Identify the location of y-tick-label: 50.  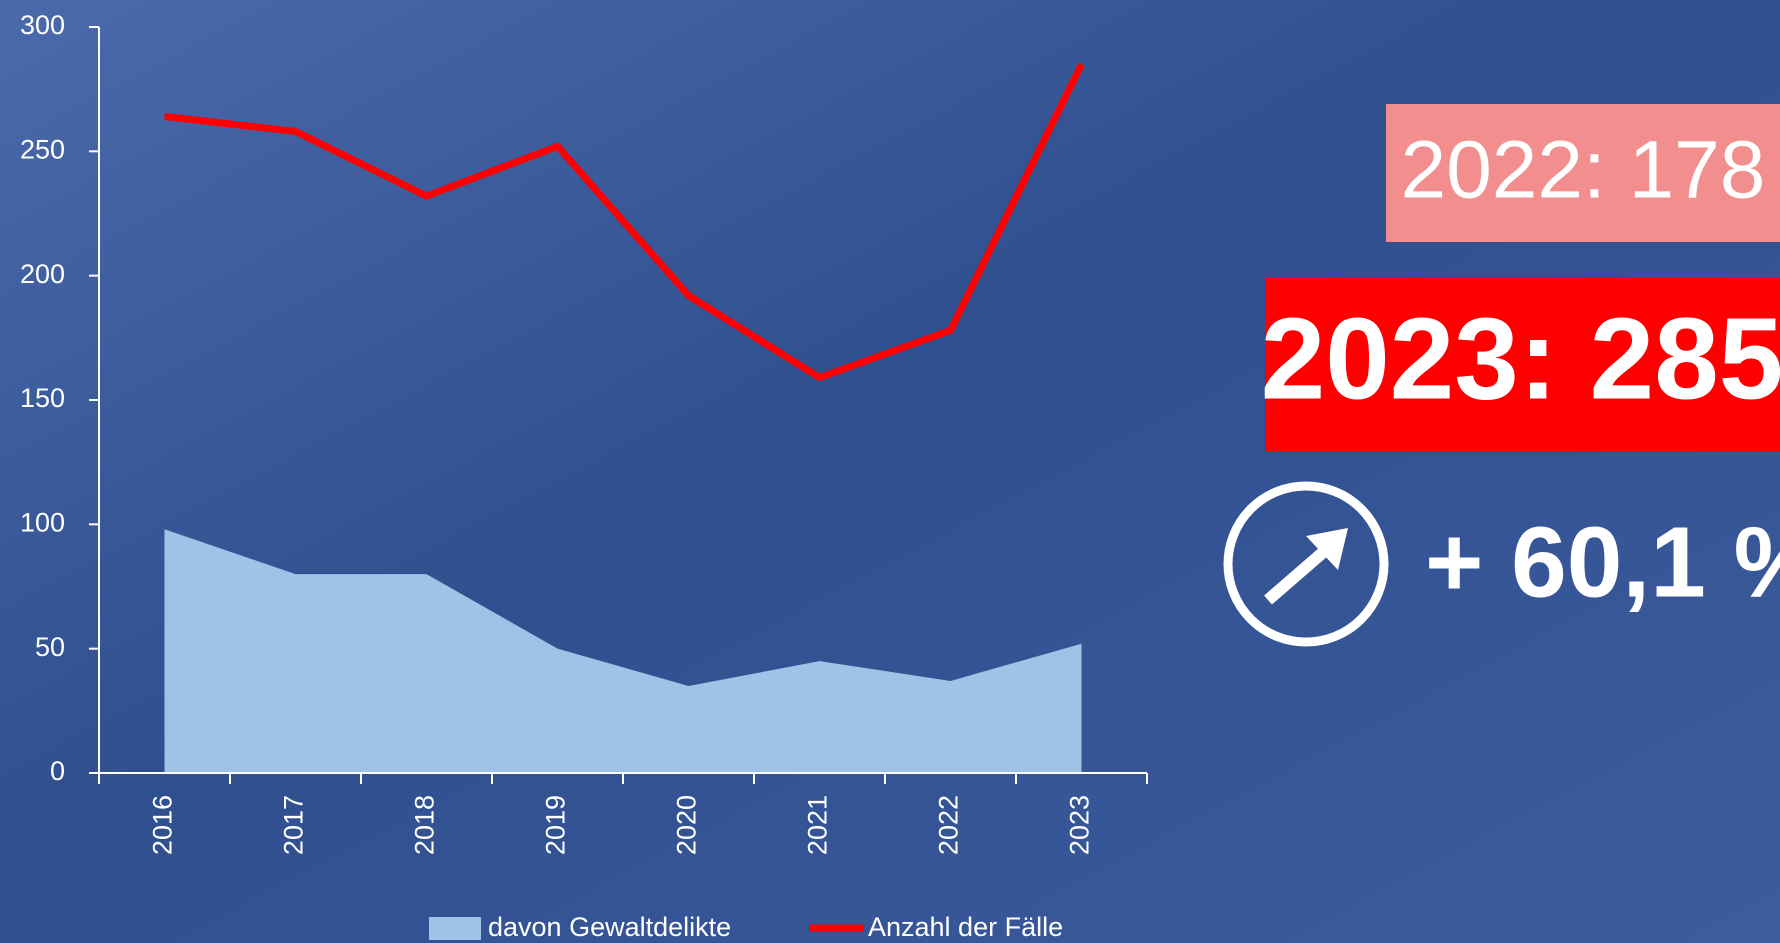
(50, 647).